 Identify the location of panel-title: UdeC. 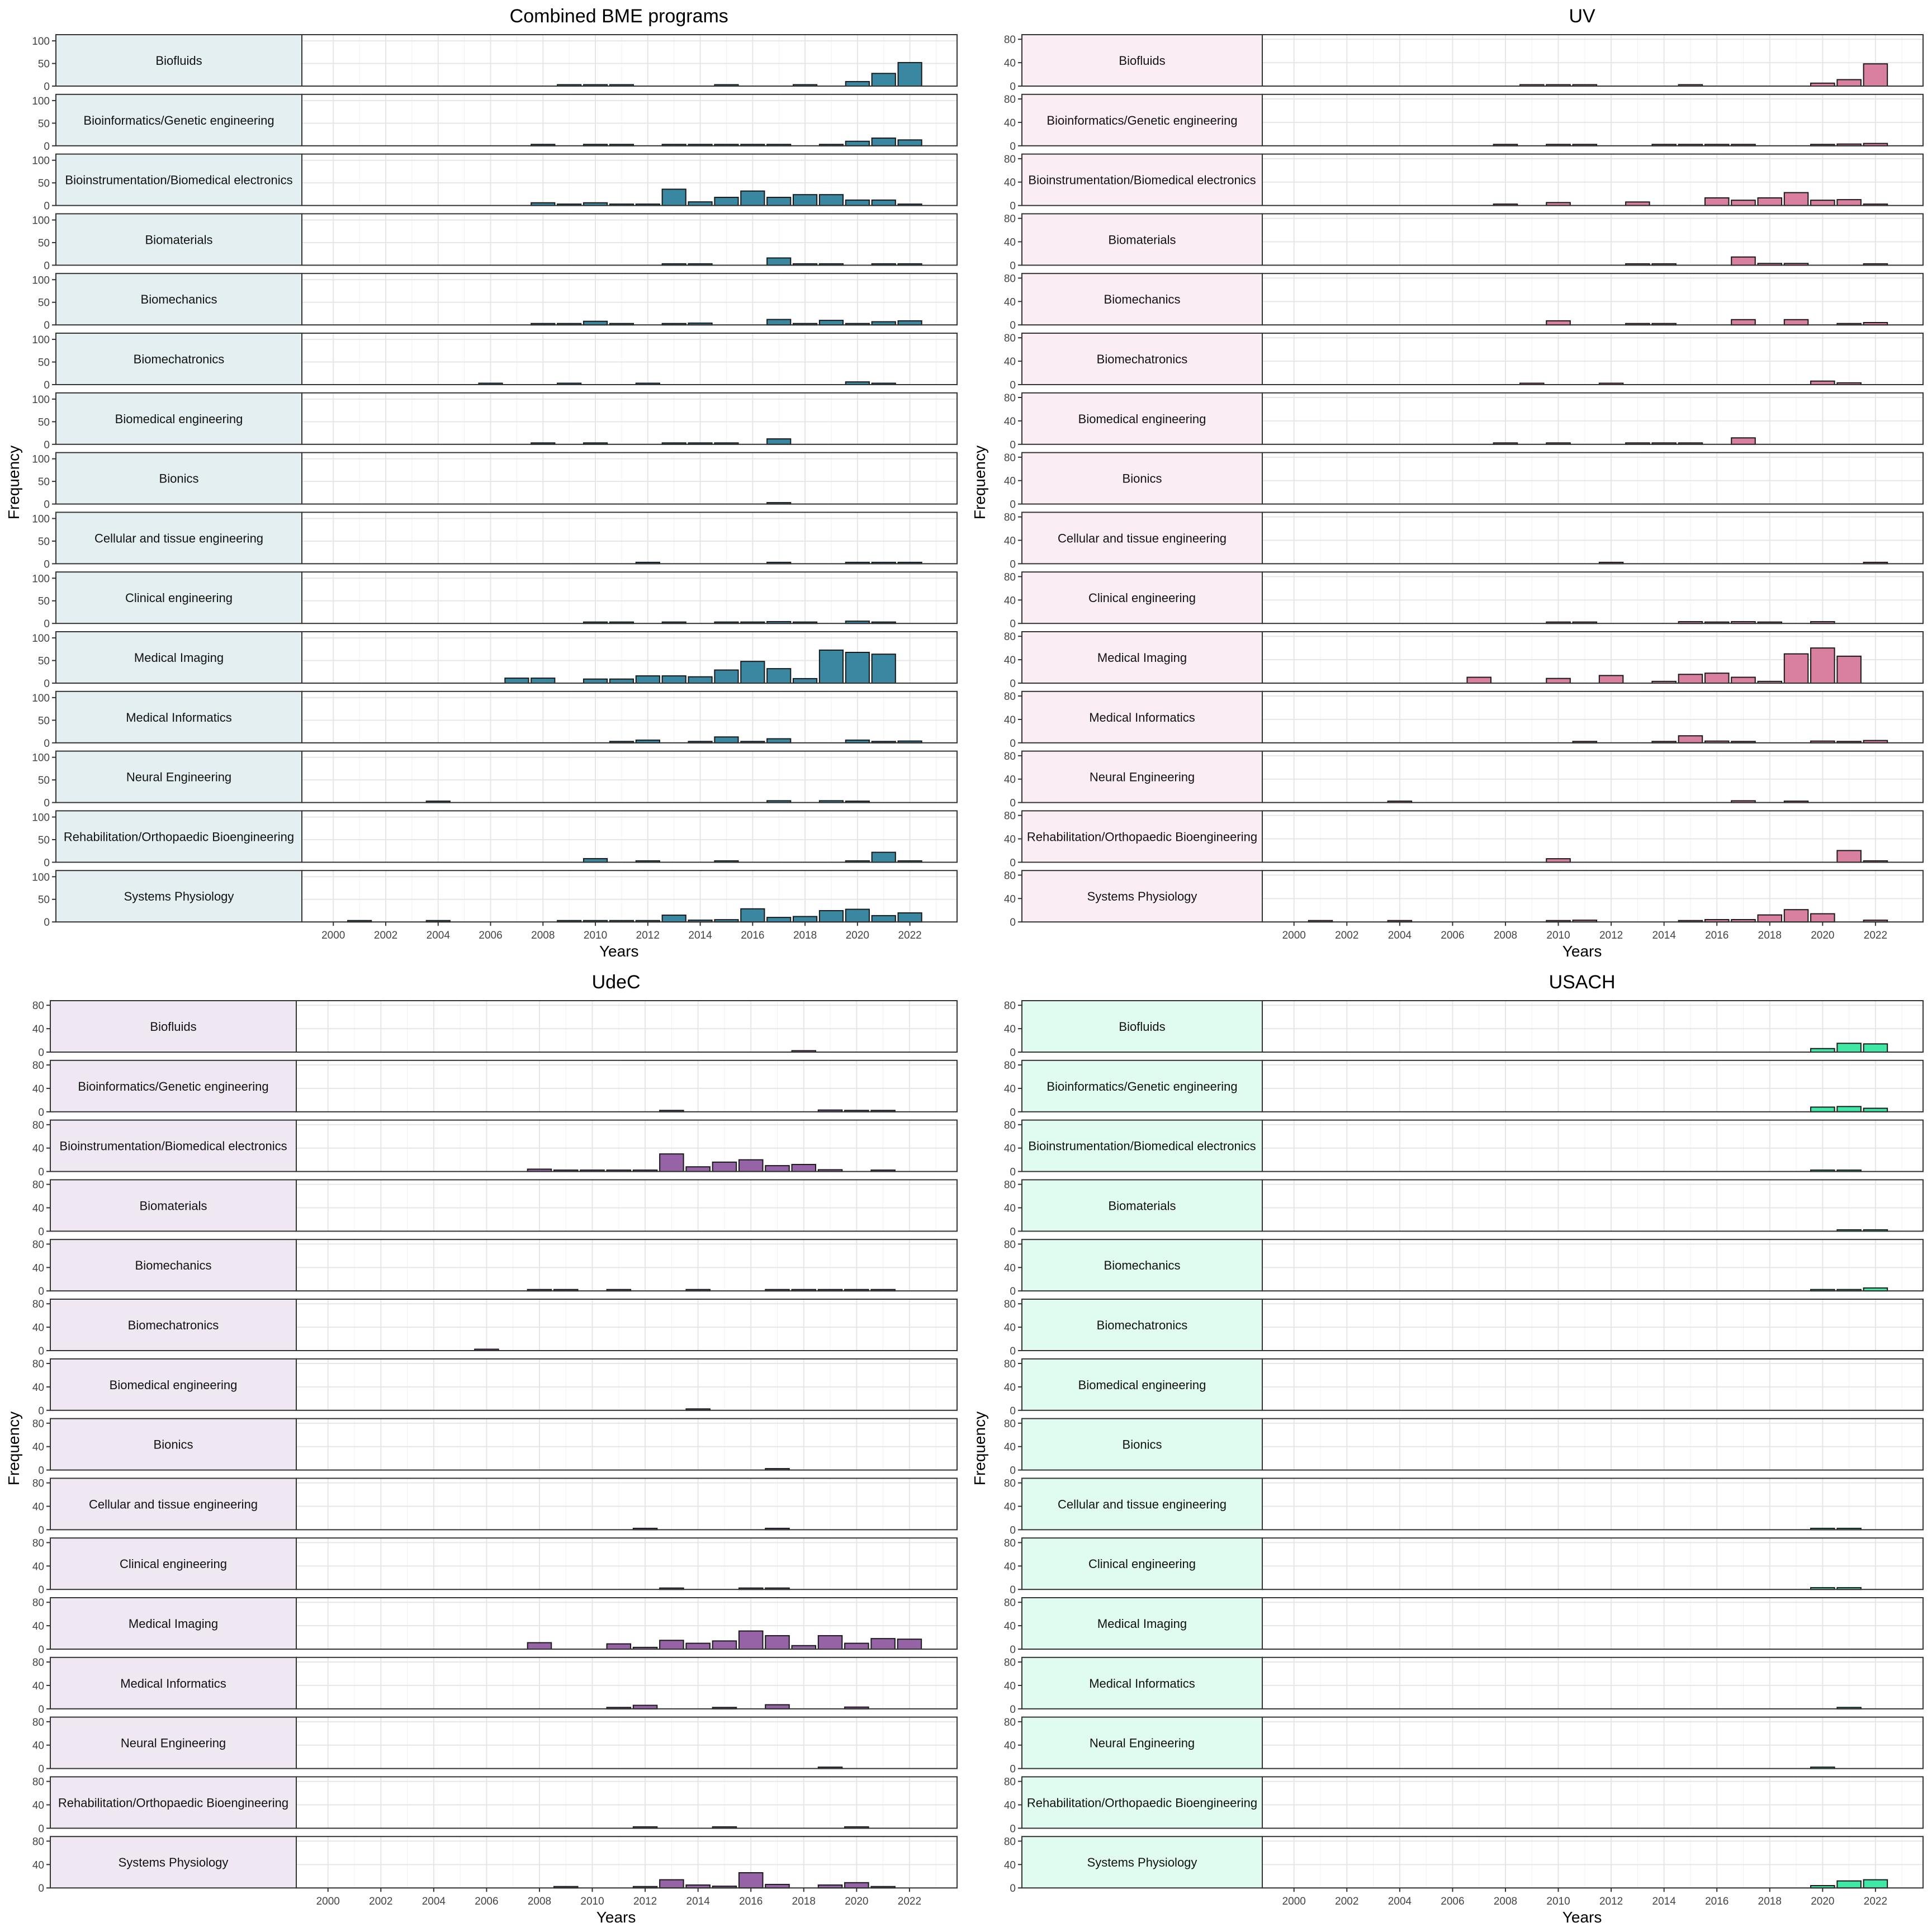
(617, 982).